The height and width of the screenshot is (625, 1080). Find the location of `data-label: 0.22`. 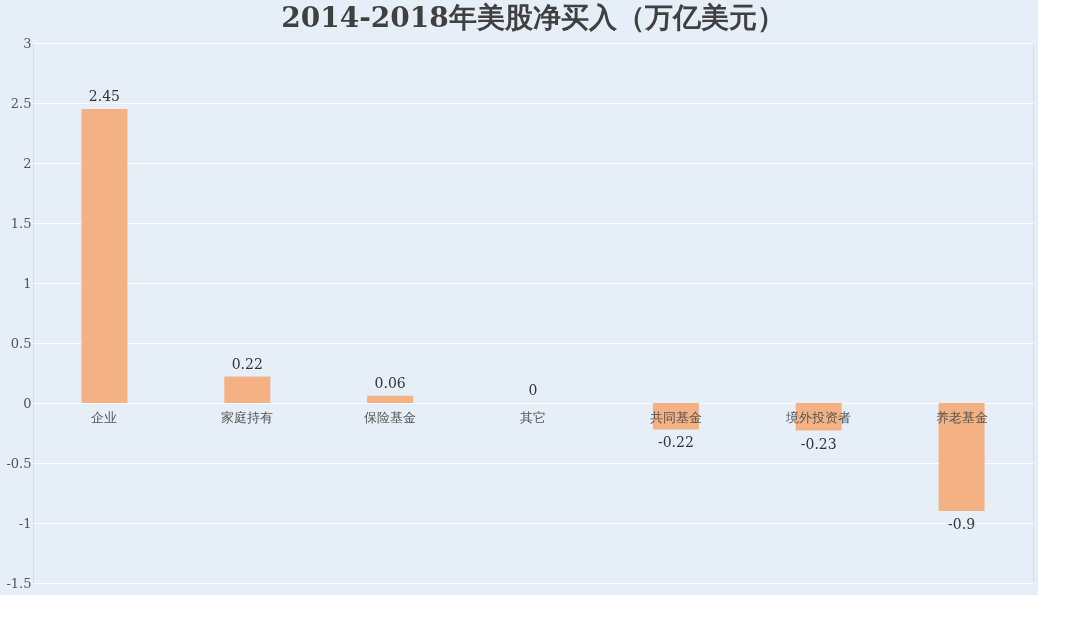

data-label: 0.22 is located at coordinates (247, 363).